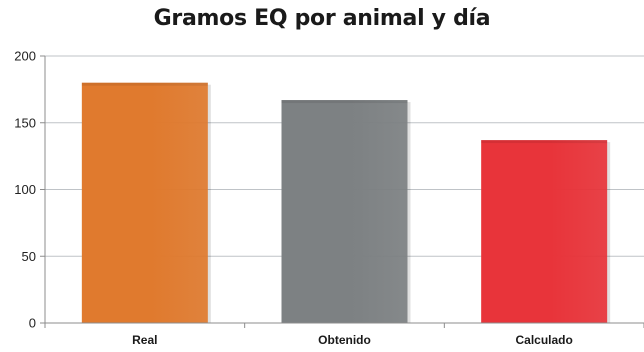 The image size is (644, 352). Describe the element at coordinates (25, 56) in the screenshot. I see `y-tick-label: 200` at that location.